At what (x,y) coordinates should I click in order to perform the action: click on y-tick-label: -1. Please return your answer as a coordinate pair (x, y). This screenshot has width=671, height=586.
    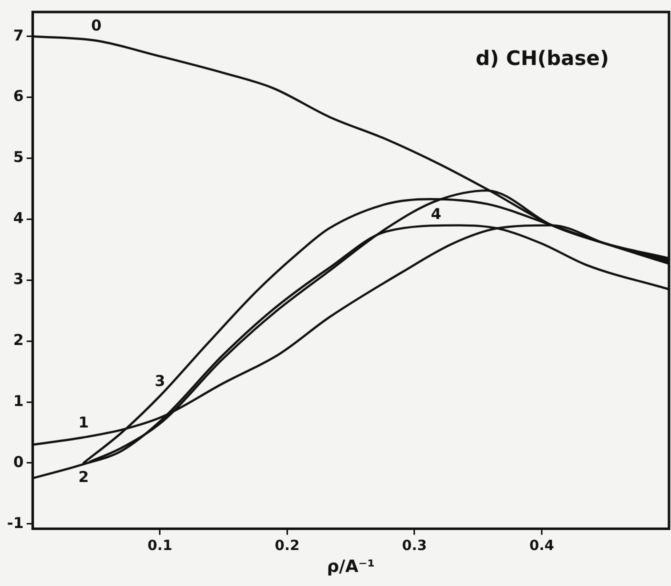
    Looking at the image, I should click on (15, 523).